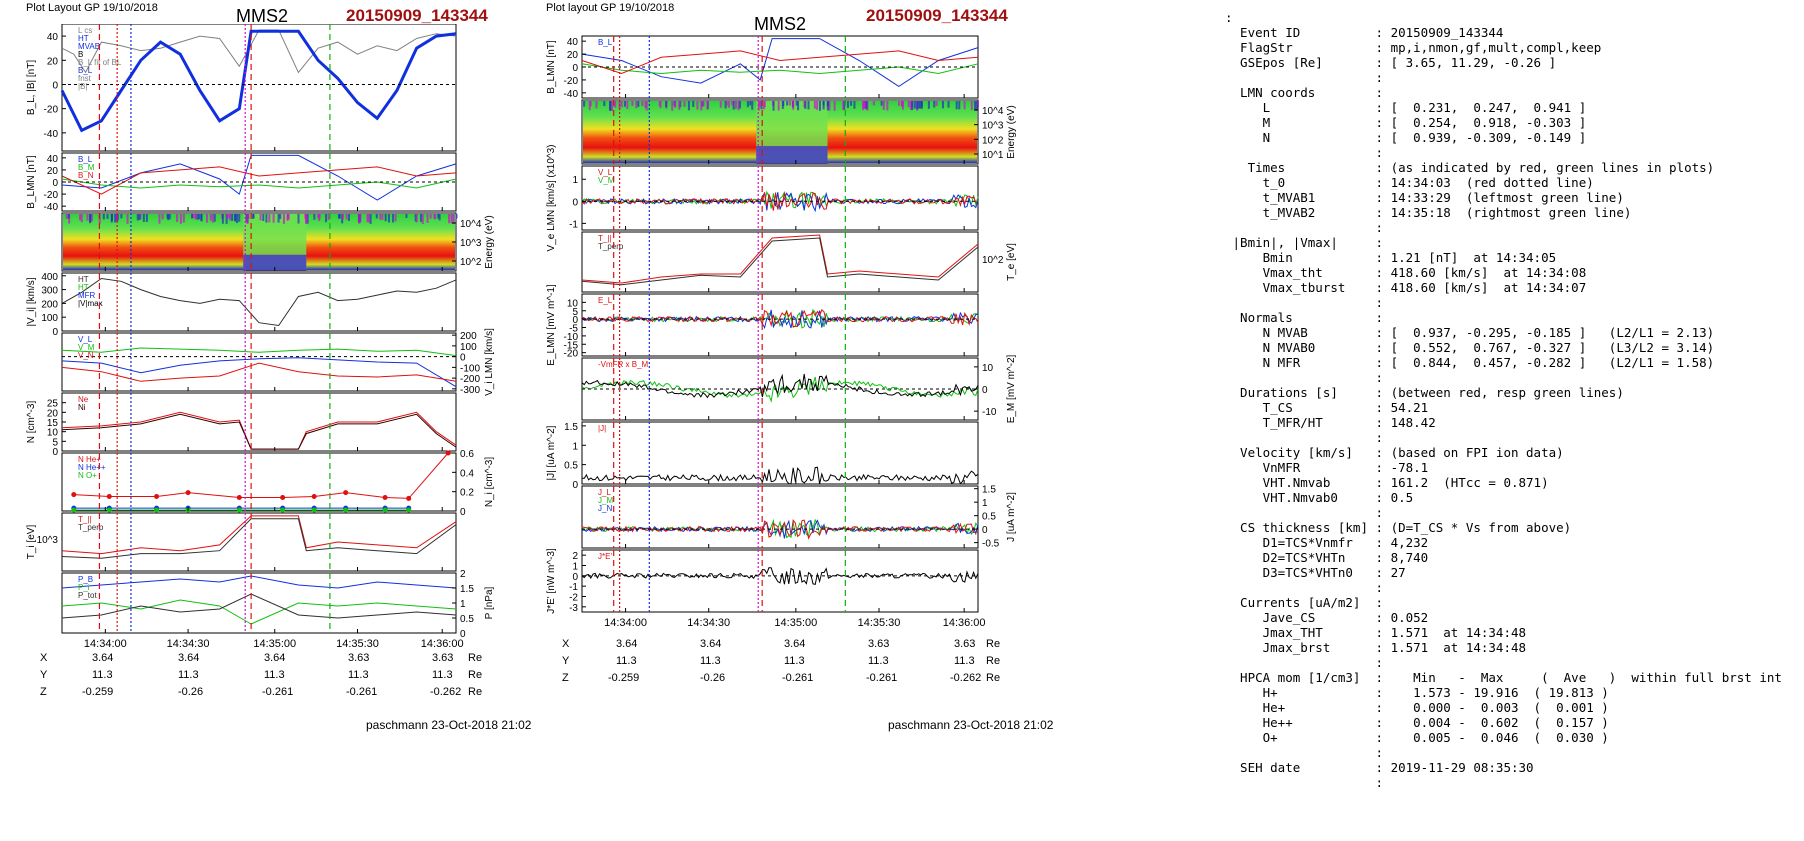  What do you see at coordinates (48, 540) in the screenshot?
I see `ytick-label: 10^3` at bounding box center [48, 540].